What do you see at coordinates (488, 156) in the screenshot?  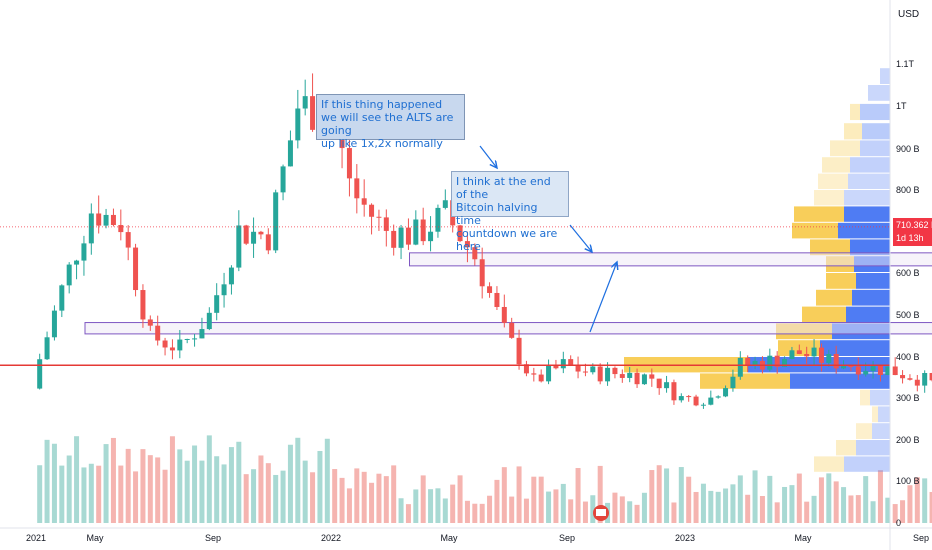 I see `arrow-note1` at bounding box center [488, 156].